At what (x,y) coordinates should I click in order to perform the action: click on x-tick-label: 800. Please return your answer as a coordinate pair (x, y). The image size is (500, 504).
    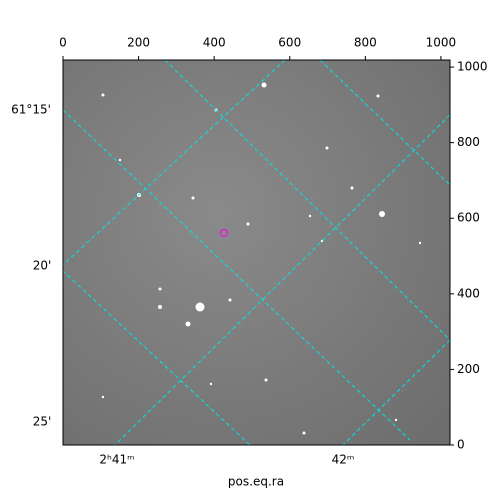
    Looking at the image, I should click on (365, 43).